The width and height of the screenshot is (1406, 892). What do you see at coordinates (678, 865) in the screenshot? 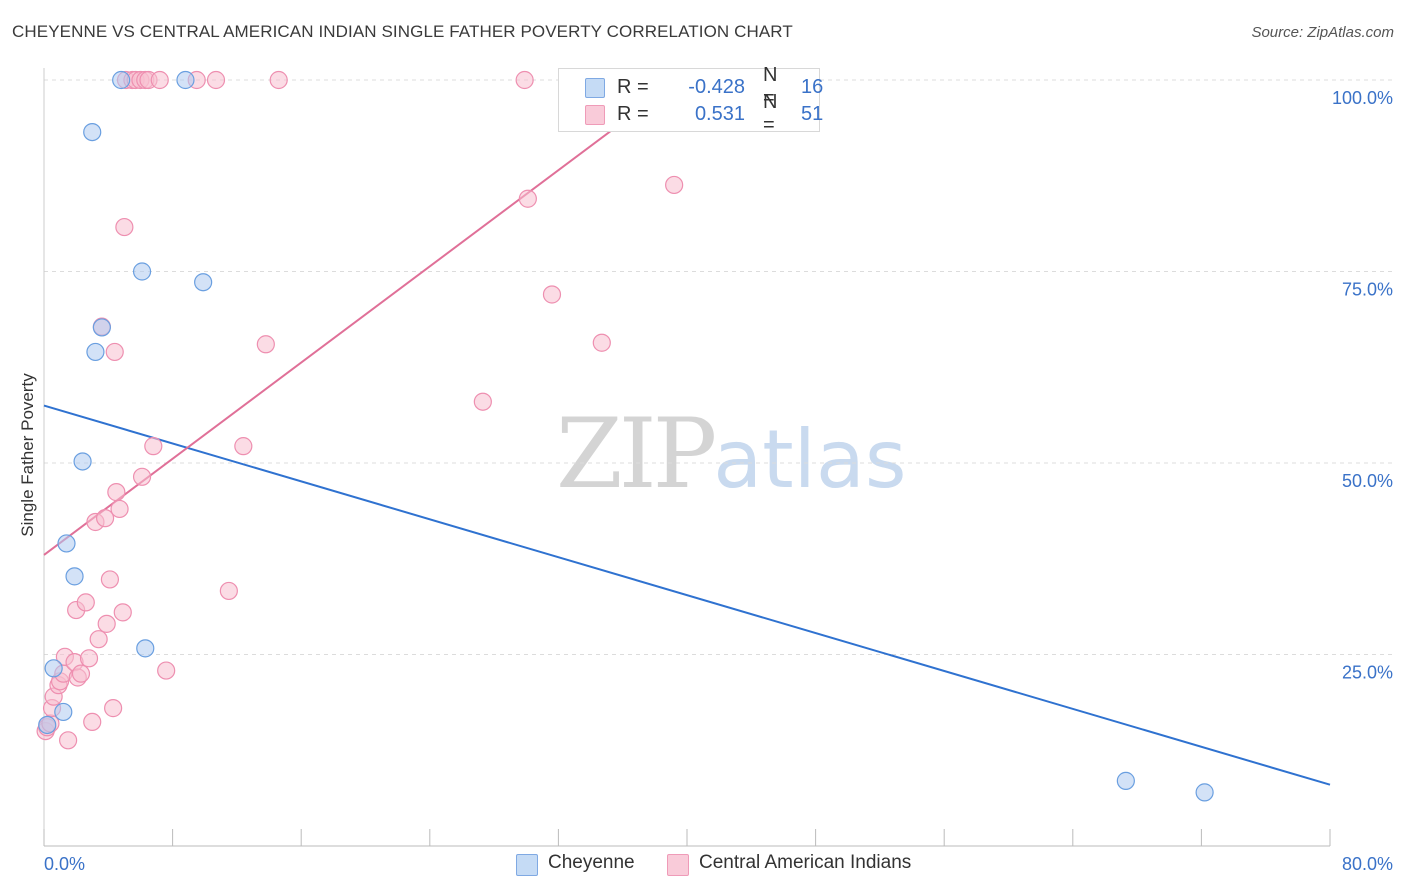
I see `bottom-legend-swatch-central-american-indians` at bounding box center [678, 865].